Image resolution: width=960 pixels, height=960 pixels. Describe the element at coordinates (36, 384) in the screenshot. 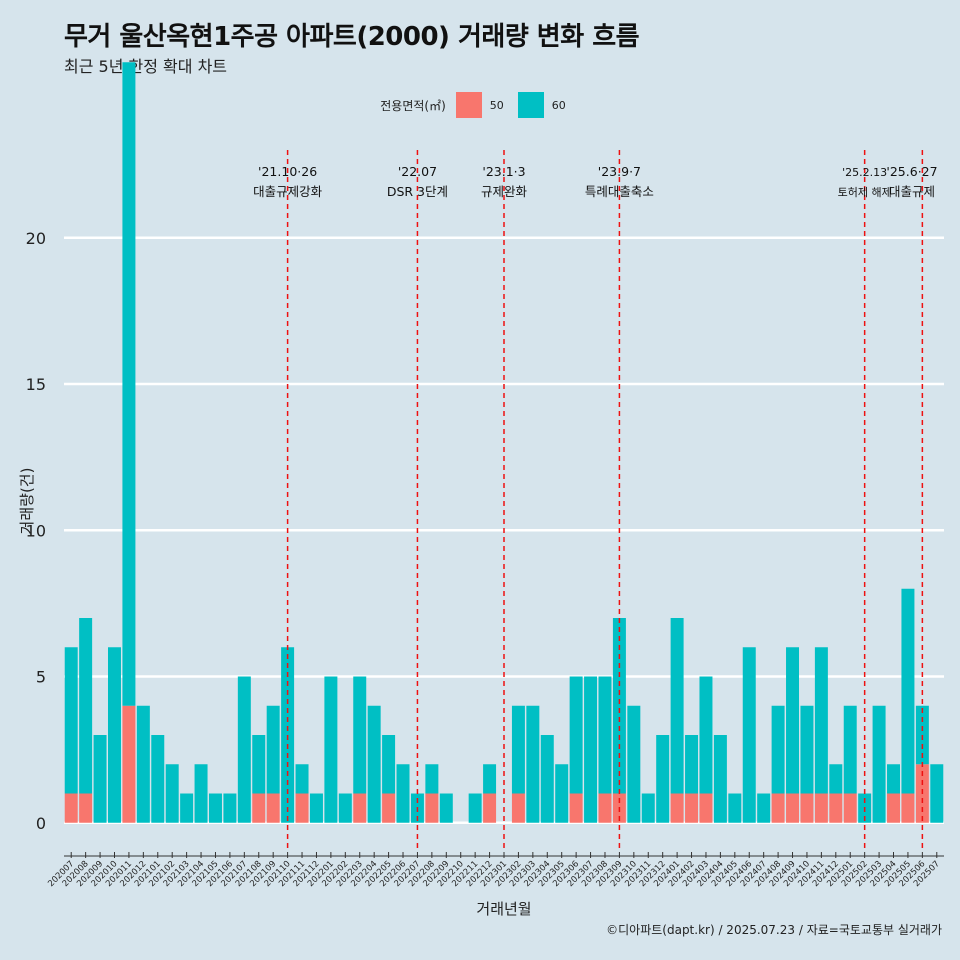

I see `y-tick-label: 15` at that location.